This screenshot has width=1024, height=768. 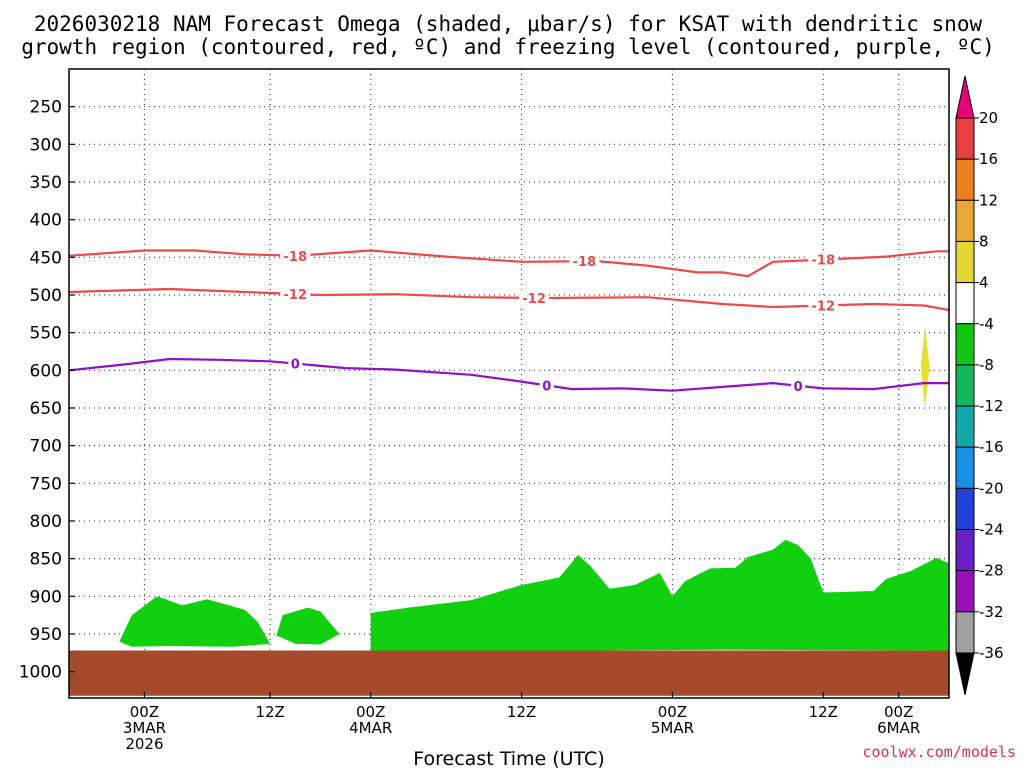 I want to click on colorbar-label-1: 16, so click(x=988, y=159).